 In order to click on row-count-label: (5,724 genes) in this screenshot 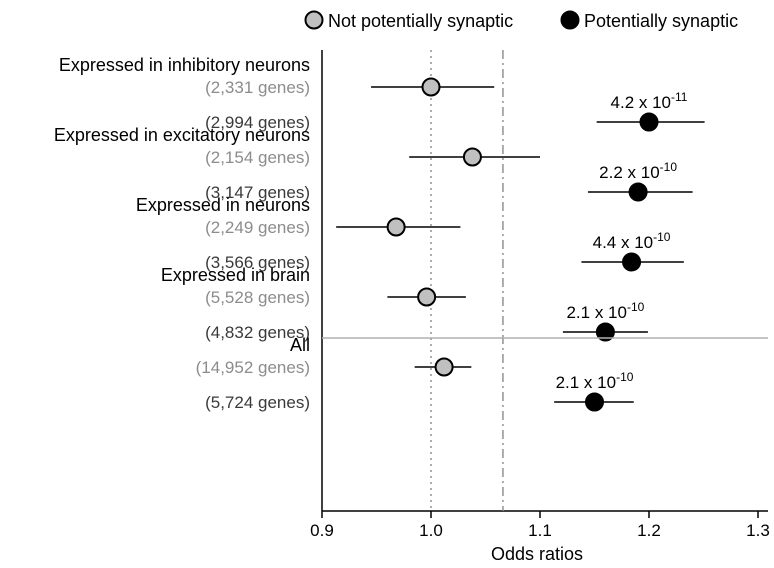, I will do `click(257, 402)`.